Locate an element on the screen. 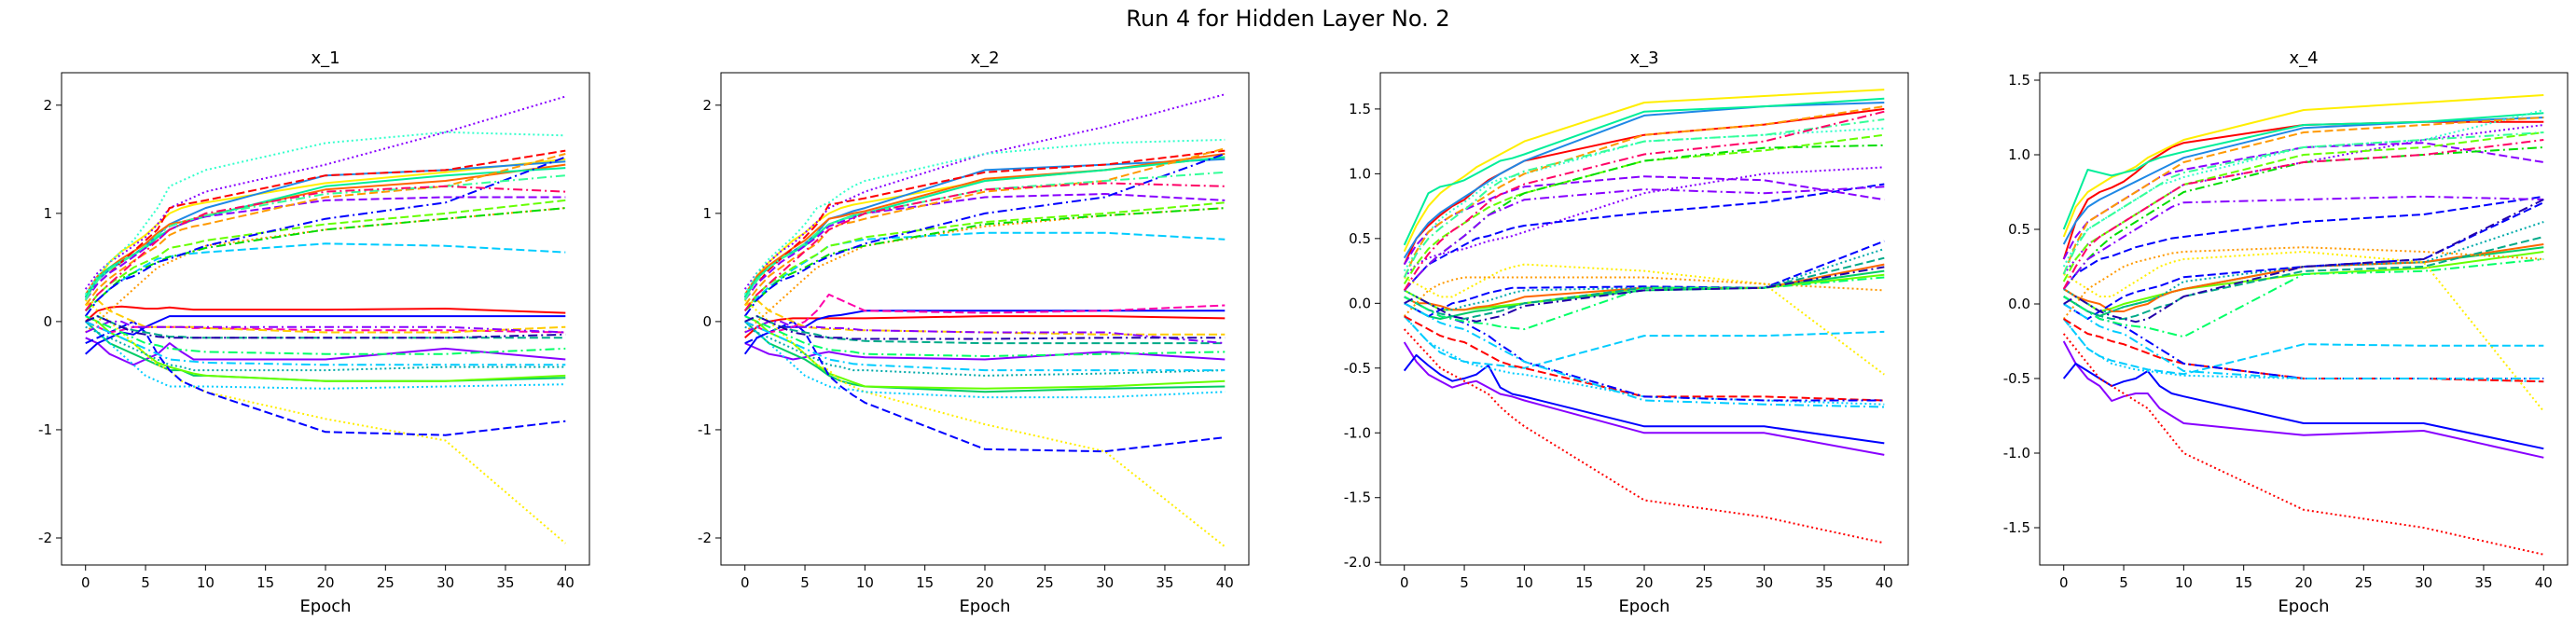 Image resolution: width=2576 pixels, height=620 pixels. y-tick-label: 0.0 is located at coordinates (1360, 303).